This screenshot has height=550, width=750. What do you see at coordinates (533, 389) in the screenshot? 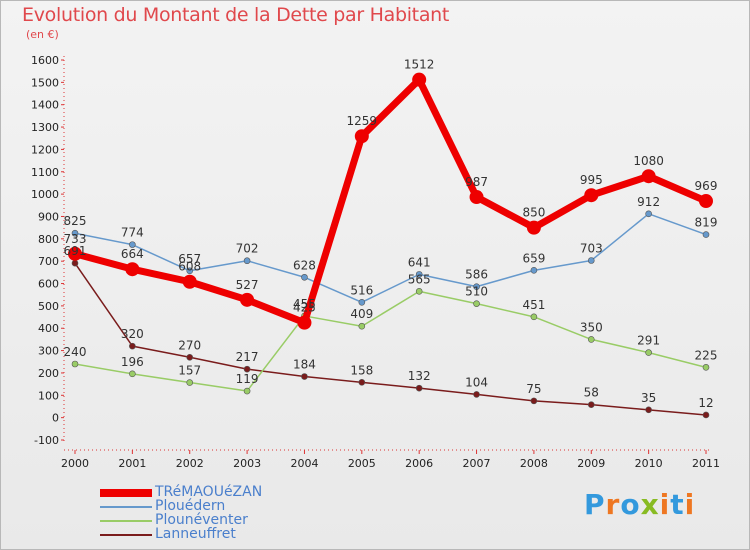
I see `data-label: 75` at bounding box center [533, 389].